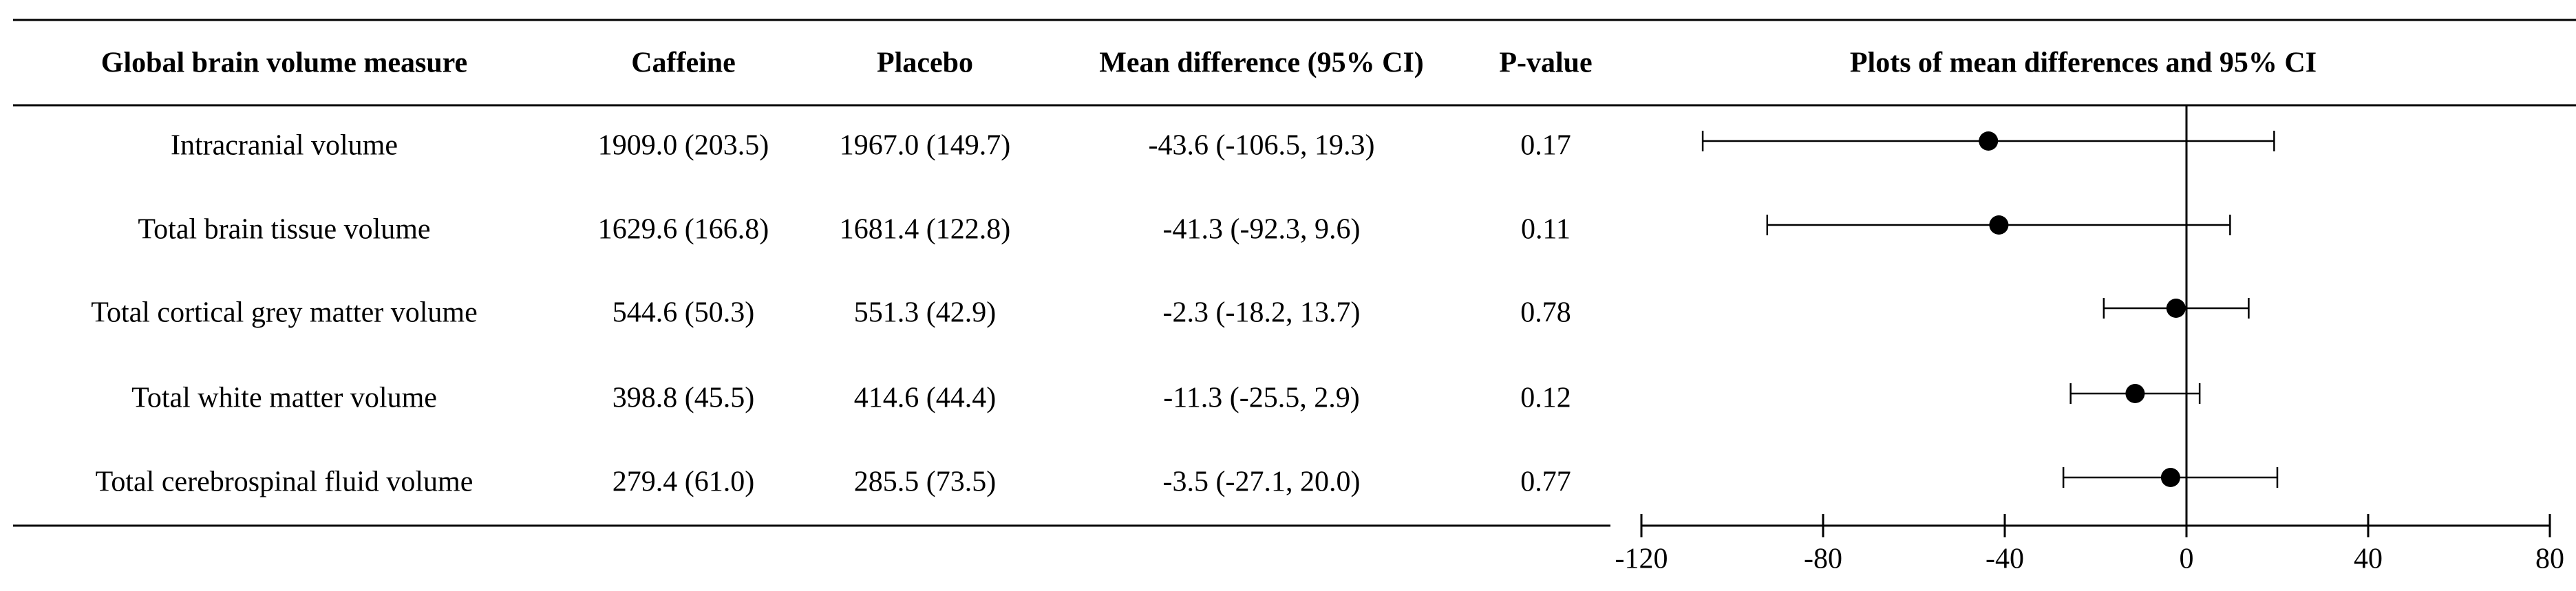 This screenshot has height=591, width=2576. I want to click on table-cell: 414.6 (44.4), so click(925, 398).